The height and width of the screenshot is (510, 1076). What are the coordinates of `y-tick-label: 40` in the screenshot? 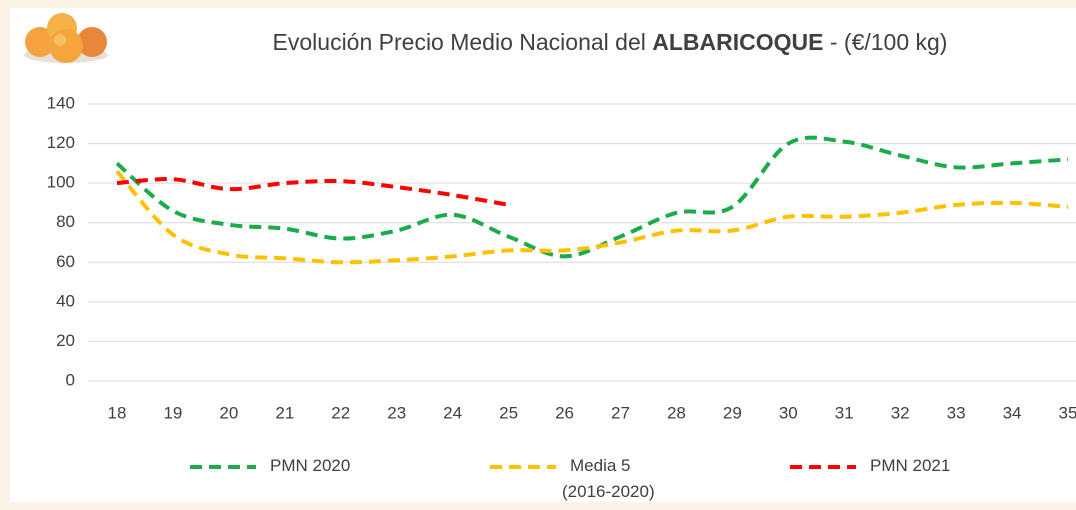 It's located at (65, 300).